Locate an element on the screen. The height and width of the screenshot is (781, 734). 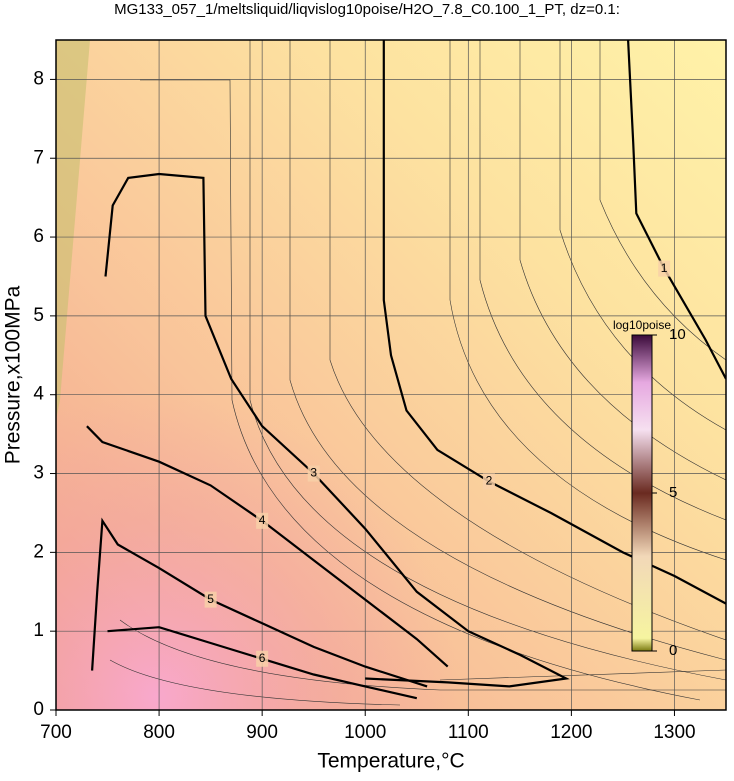
y-tick-label: 2 is located at coordinates (38, 551).